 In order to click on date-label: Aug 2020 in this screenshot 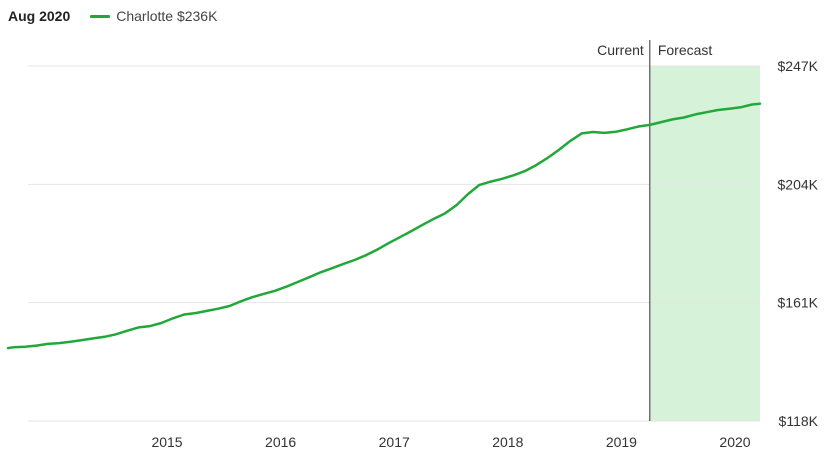, I will do `click(39, 16)`.